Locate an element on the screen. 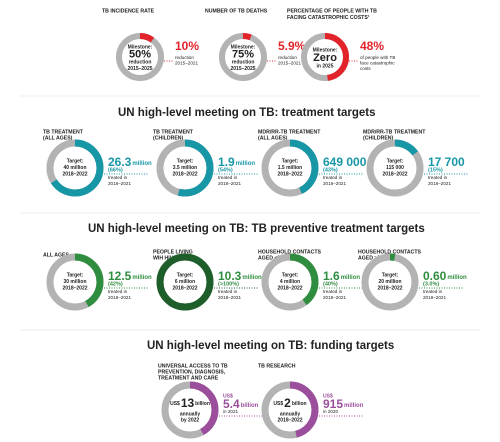 The height and width of the screenshot is (442, 500). center-text: US$13billion is located at coordinates (190, 403).